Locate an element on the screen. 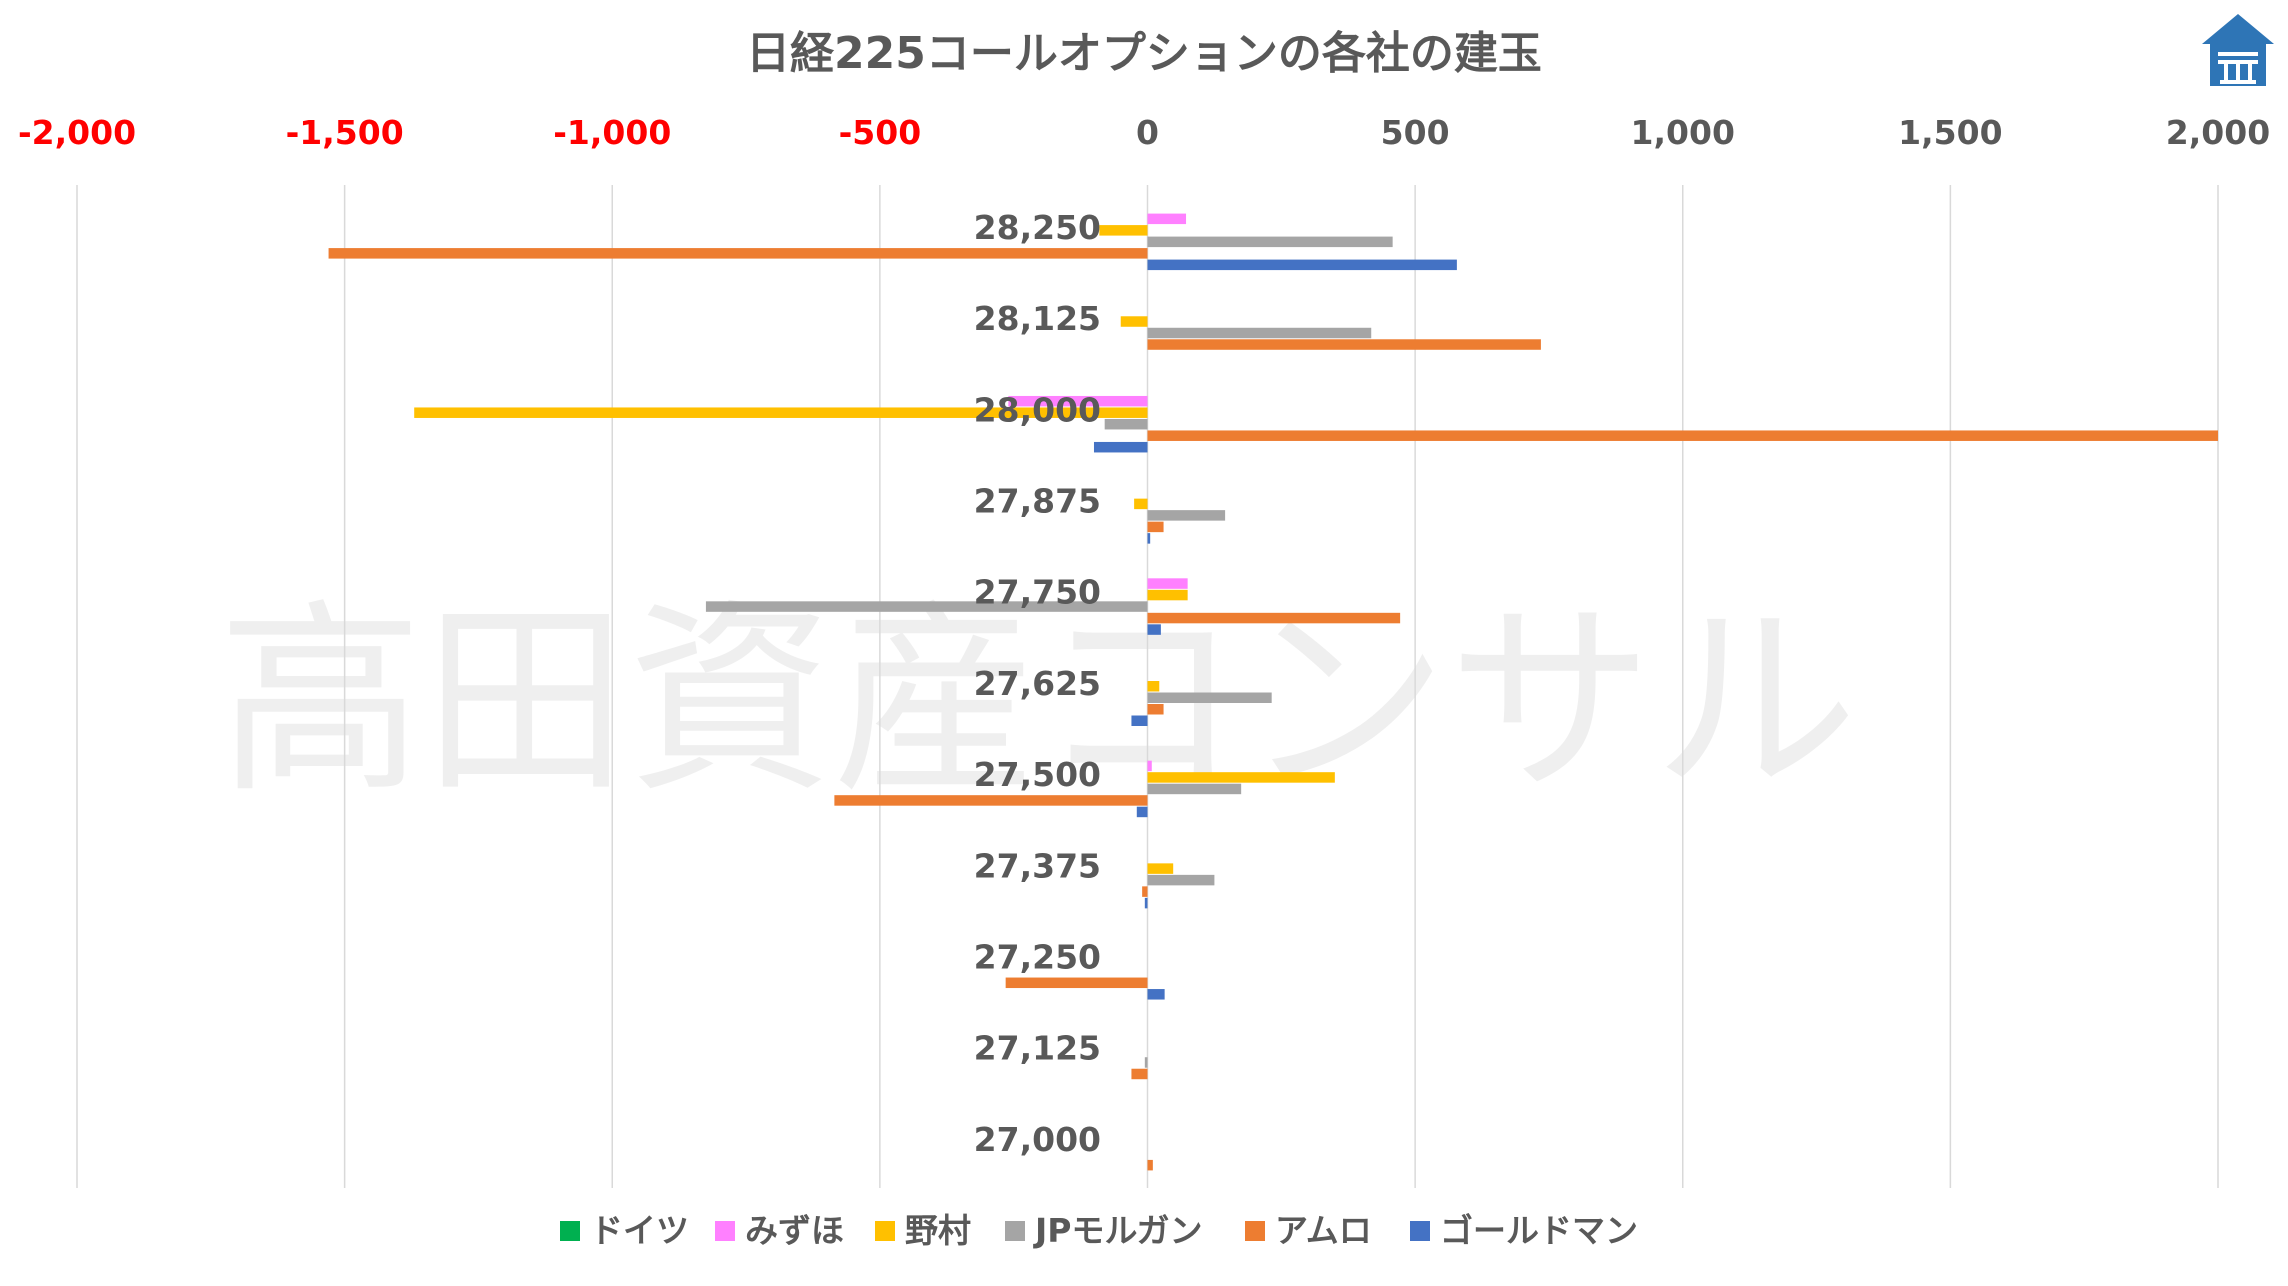  bar-アムロ-28,000 is located at coordinates (1682, 435).